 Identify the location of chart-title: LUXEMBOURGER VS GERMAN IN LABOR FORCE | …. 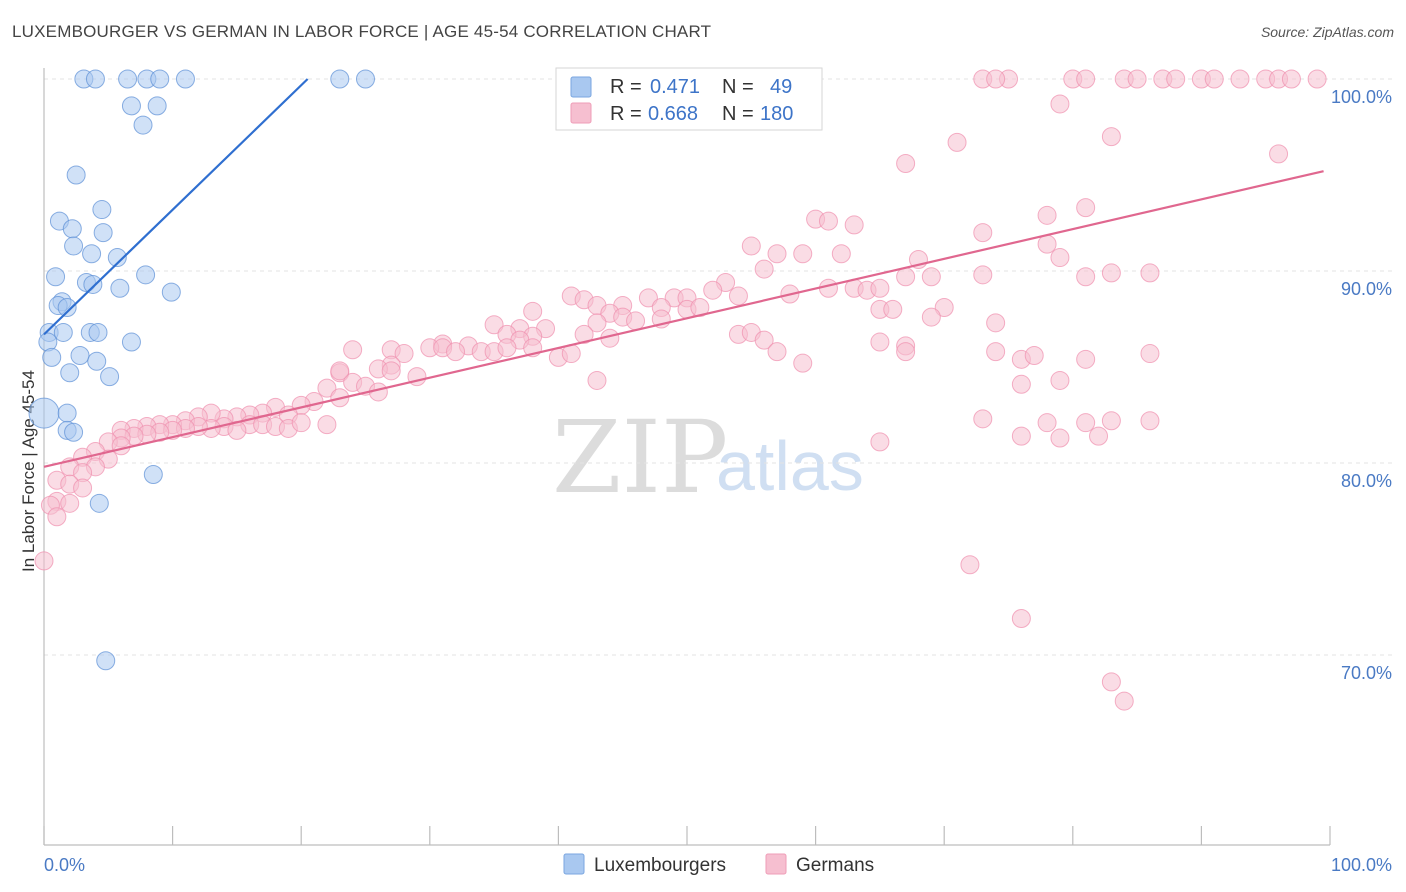
(362, 31).